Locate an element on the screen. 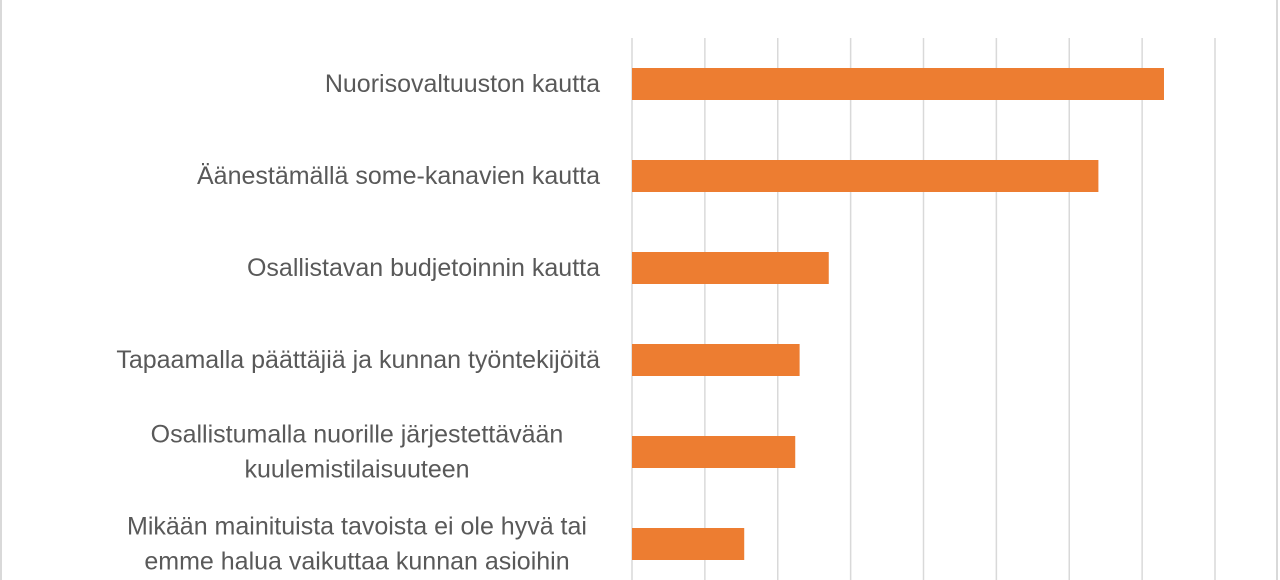 The height and width of the screenshot is (580, 1280). category-label-4-line-1: kuulemistilaisuuteen is located at coordinates (356, 470).